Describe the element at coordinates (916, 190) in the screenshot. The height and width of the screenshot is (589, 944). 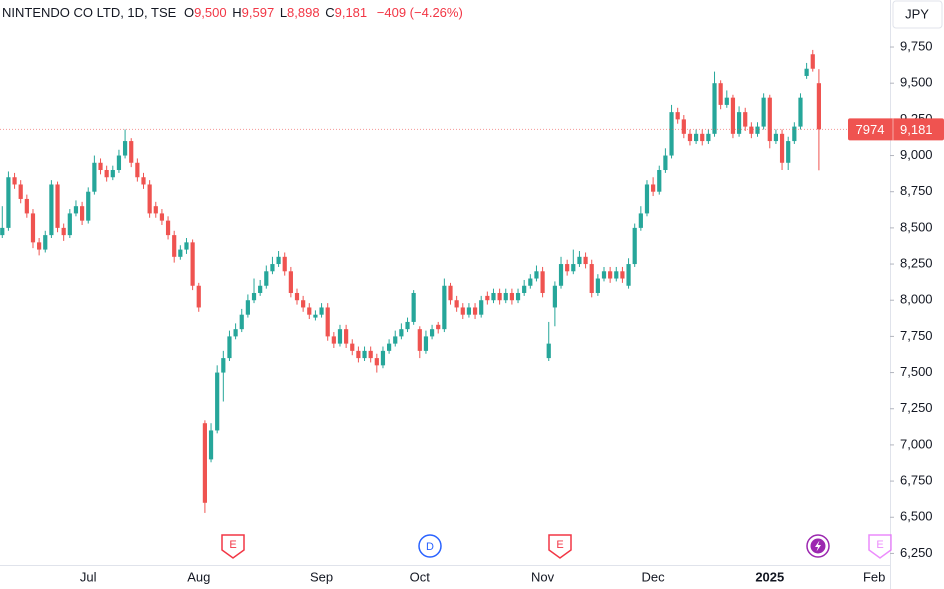
I see `y-tick-label: 8,750` at that location.